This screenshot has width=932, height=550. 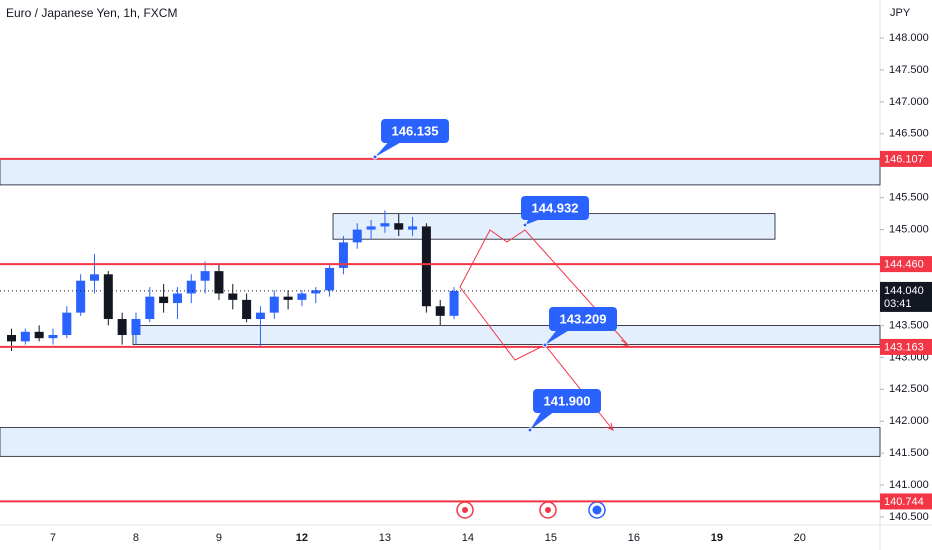 I want to click on y-tick-label: 146.500, so click(x=909, y=134).